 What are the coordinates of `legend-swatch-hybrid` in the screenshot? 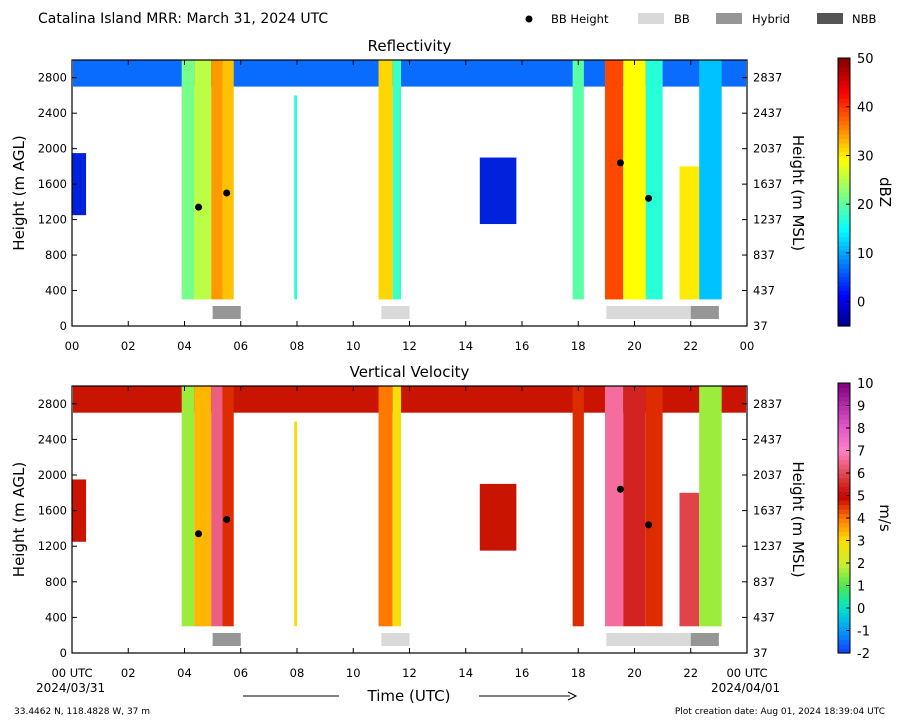 It's located at (729, 18).